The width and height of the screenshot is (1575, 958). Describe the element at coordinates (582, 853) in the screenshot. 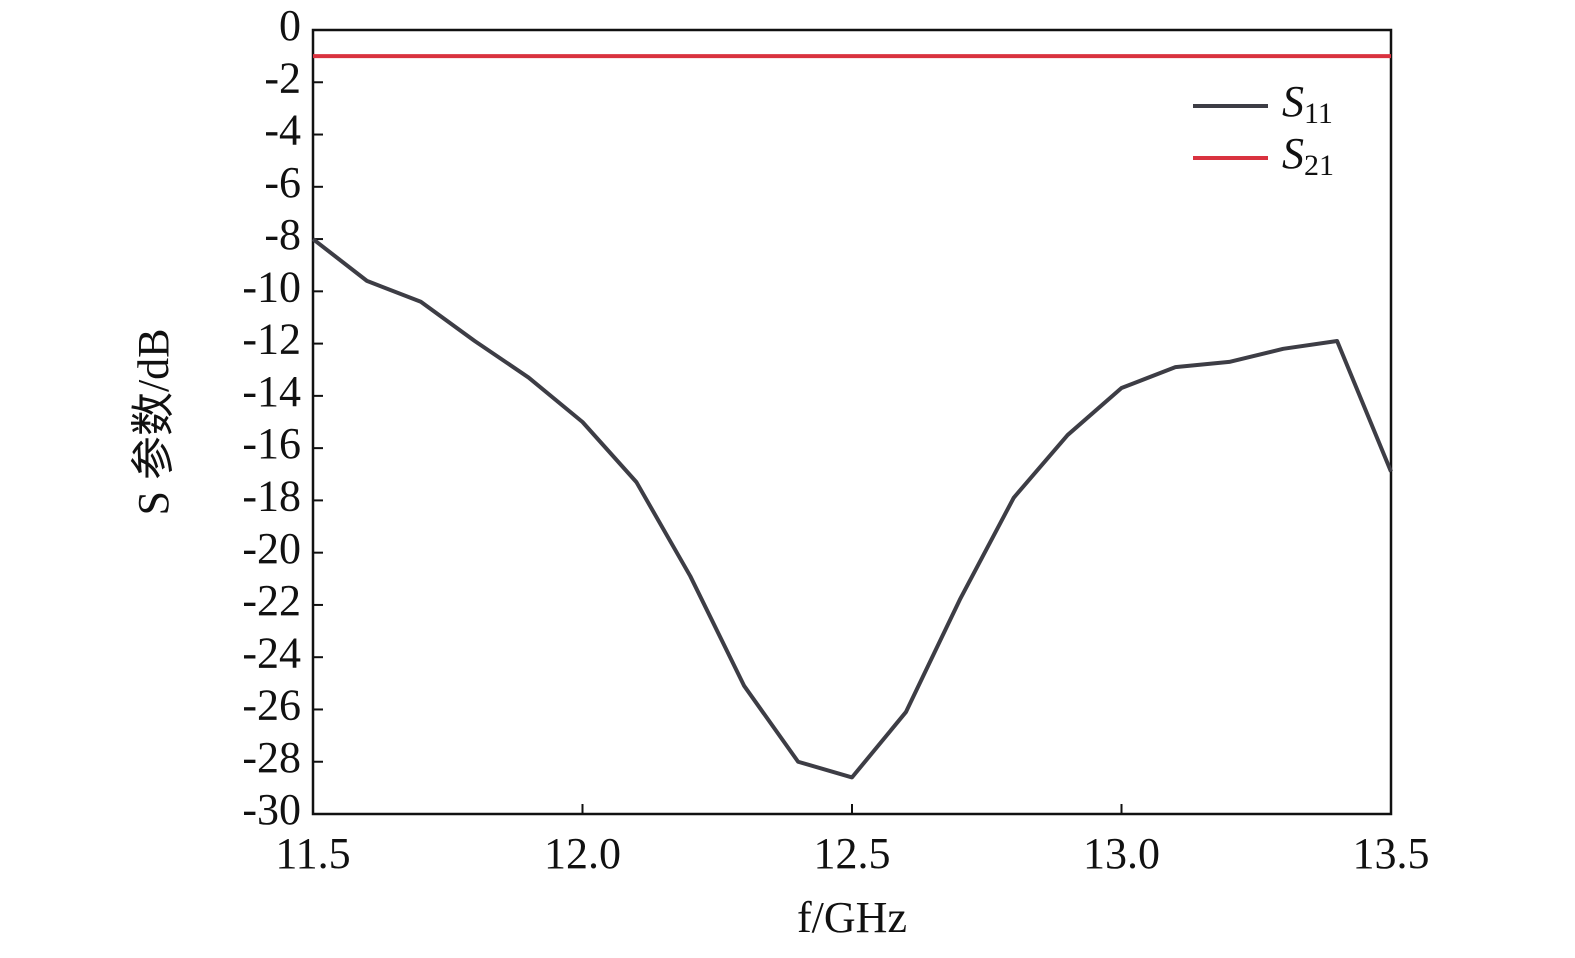

I see `x-tick-label: 12.0` at that location.